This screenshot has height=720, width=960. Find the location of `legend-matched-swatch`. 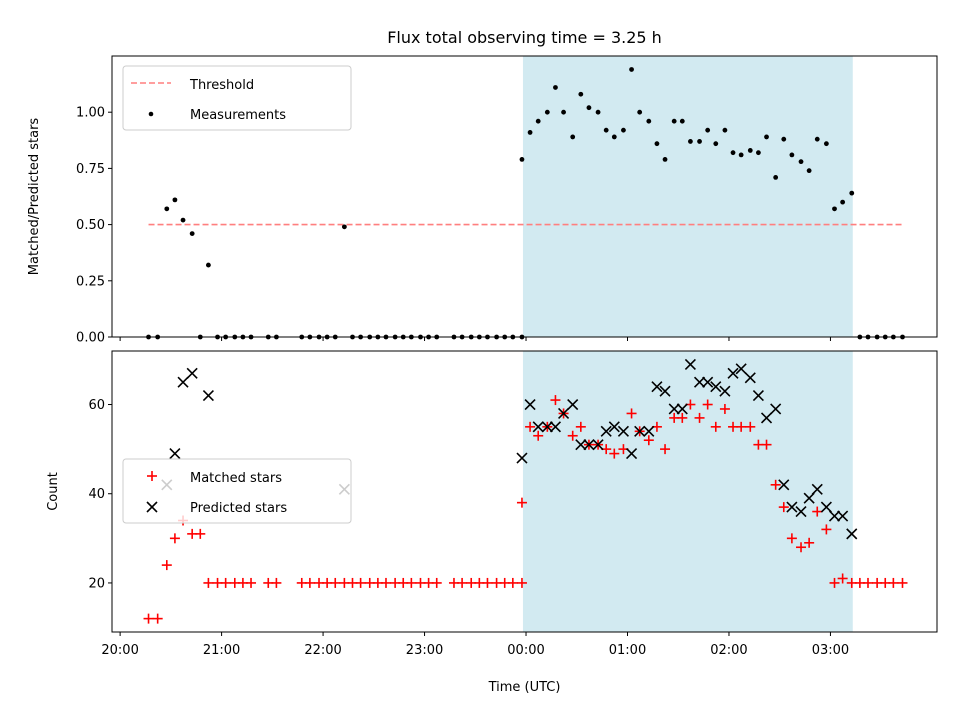

legend-matched-swatch is located at coordinates (152, 476).